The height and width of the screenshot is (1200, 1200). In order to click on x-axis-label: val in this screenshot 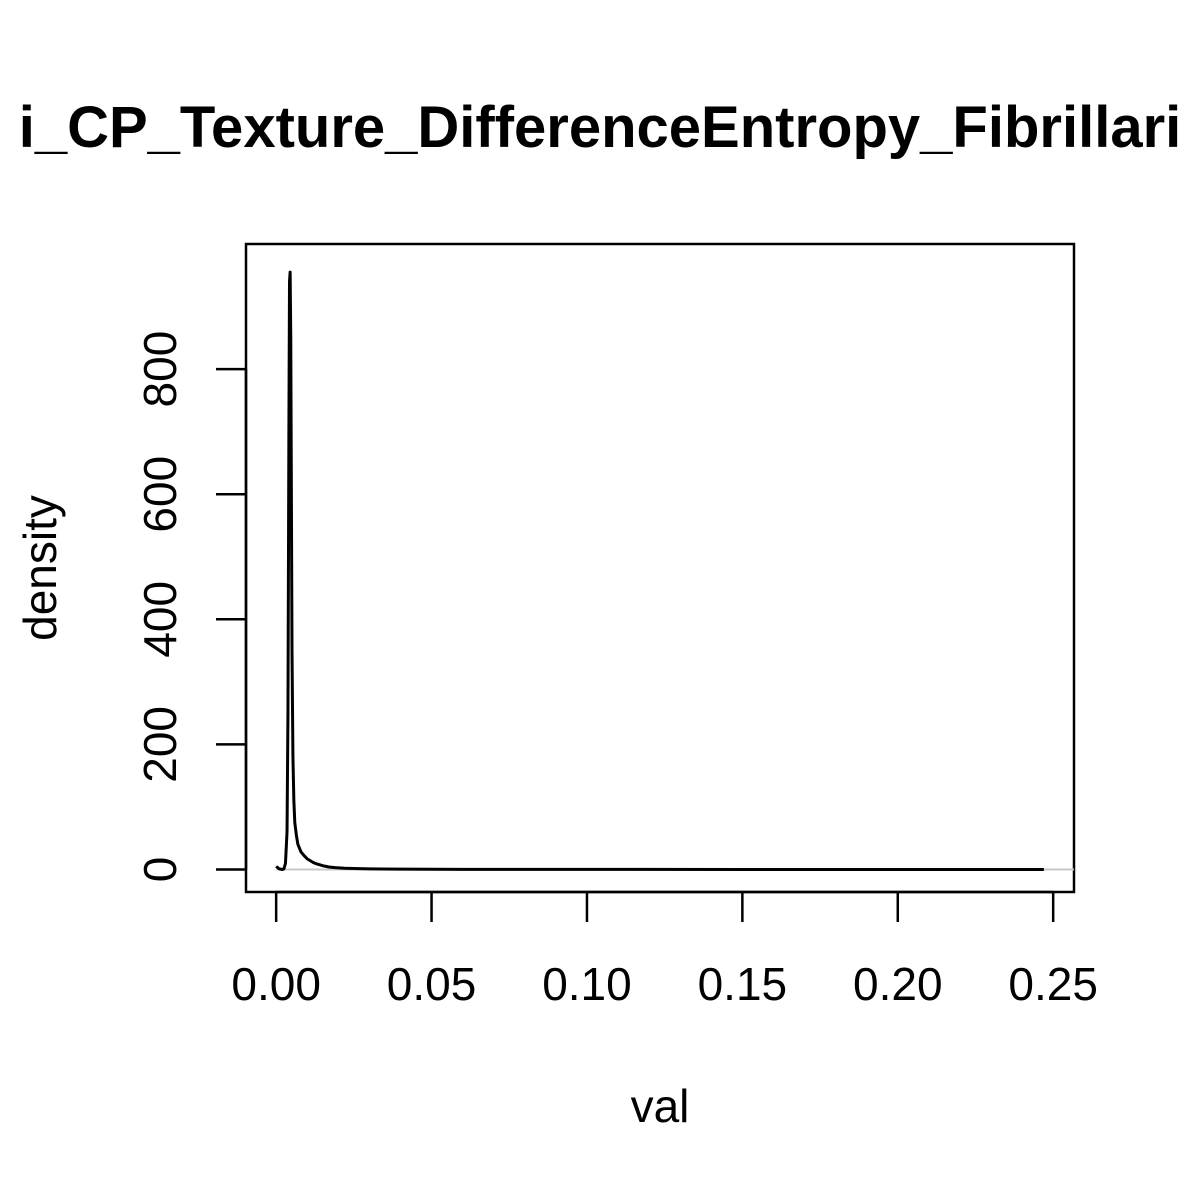, I will do `click(660, 1106)`.